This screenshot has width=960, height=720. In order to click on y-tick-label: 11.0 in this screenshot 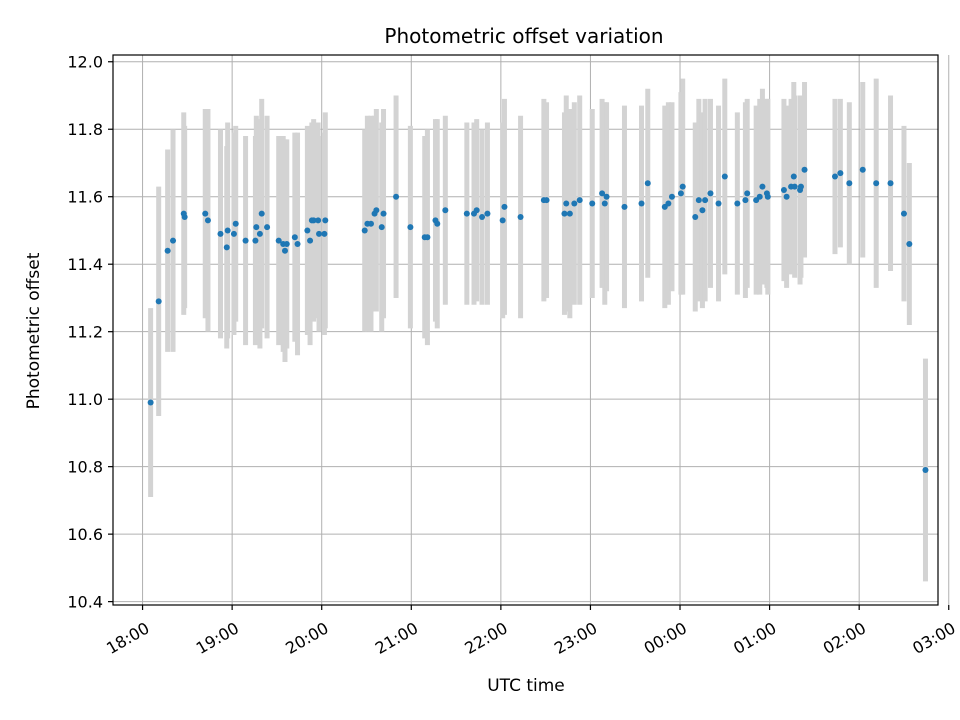, I will do `click(85, 399)`.